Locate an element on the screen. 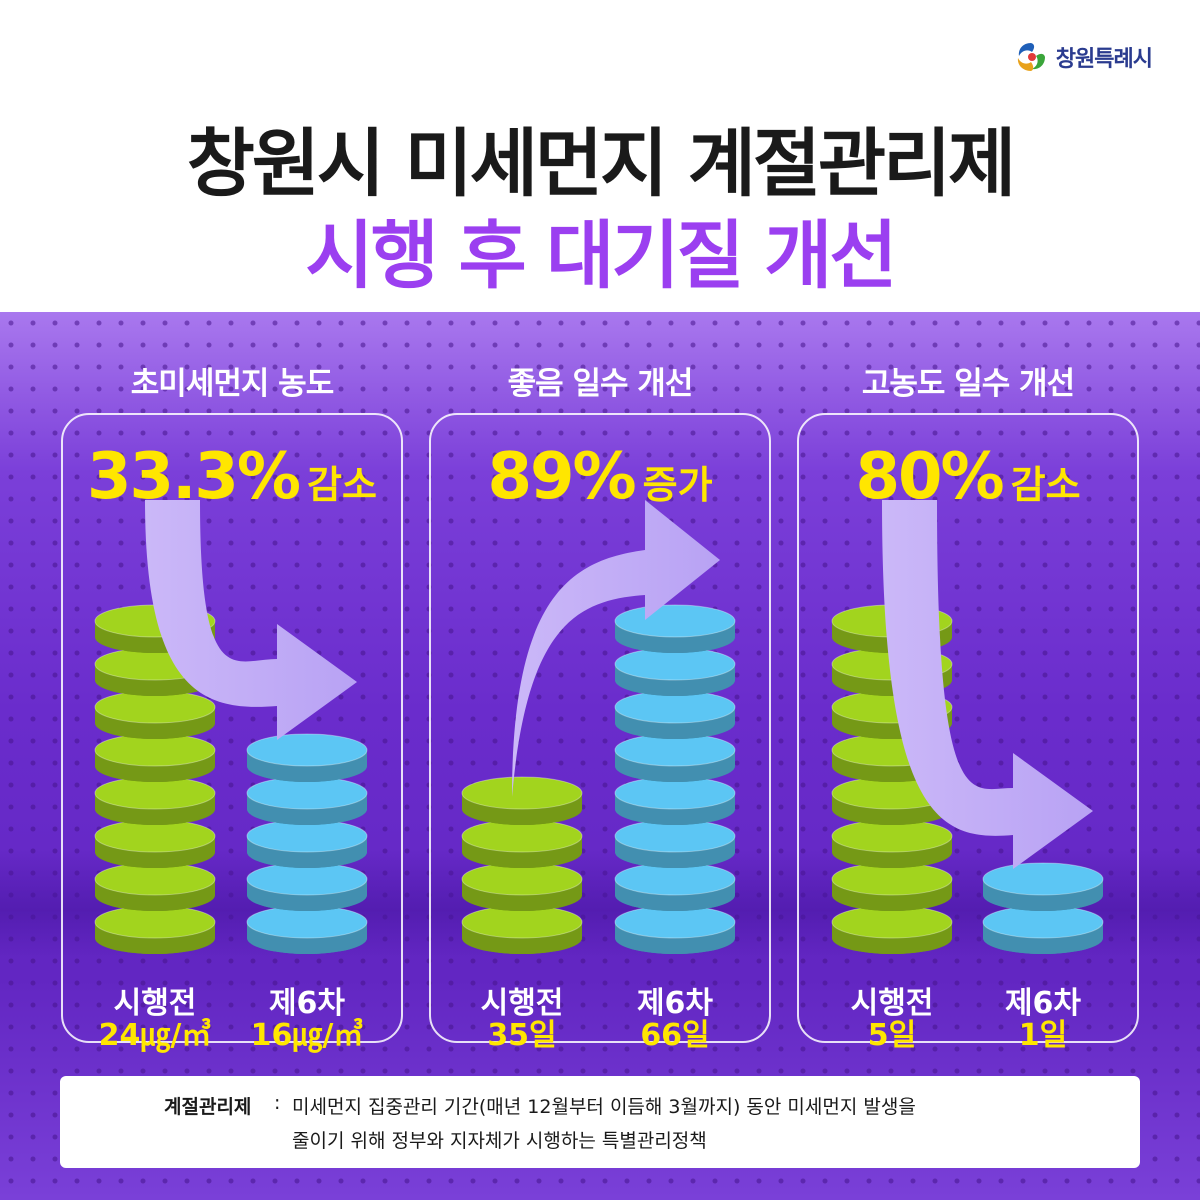  value-label: 5일 is located at coordinates (892, 1035).